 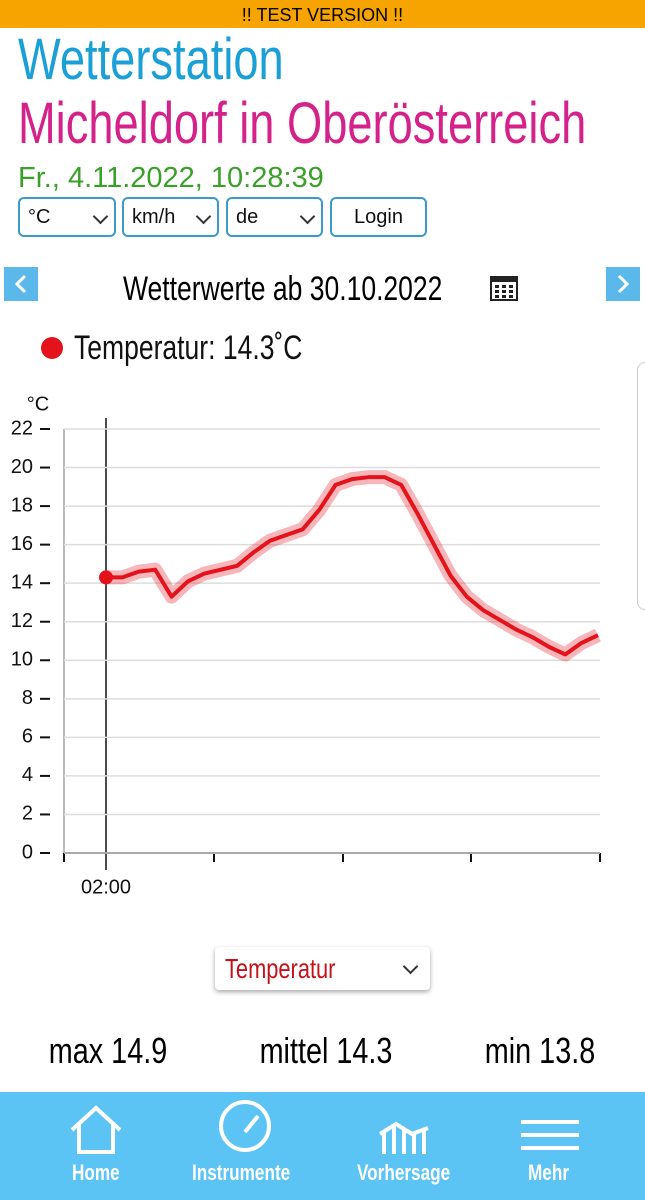 I want to click on nav-instruments: Instrumente, so click(x=255, y=1173).